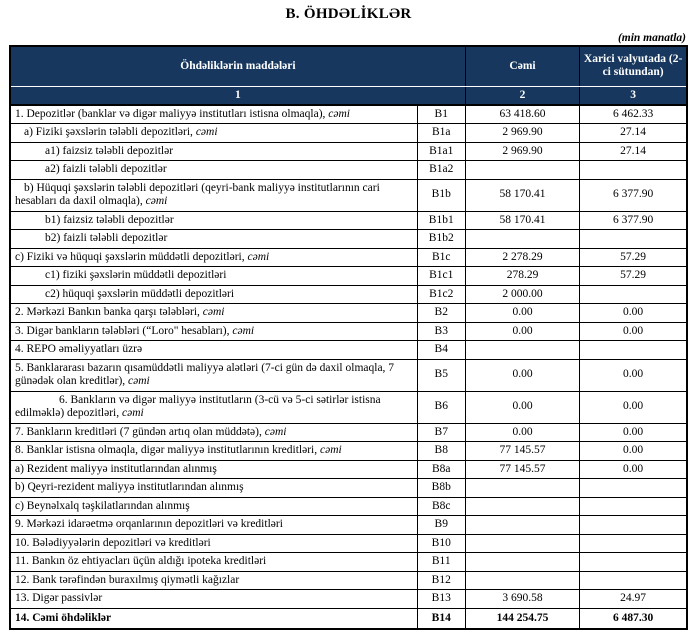 The image size is (689, 636). What do you see at coordinates (522, 95) in the screenshot?
I see `header-col-number-2: 2` at bounding box center [522, 95].